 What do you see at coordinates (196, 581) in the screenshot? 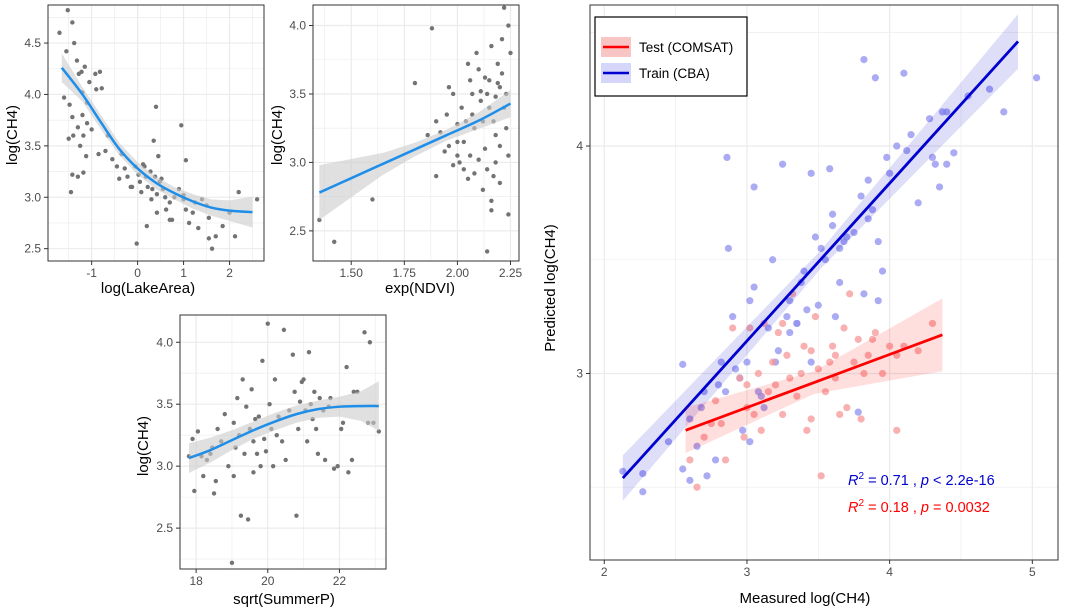
I see `summerp-tick-label-x: 18` at bounding box center [196, 581].